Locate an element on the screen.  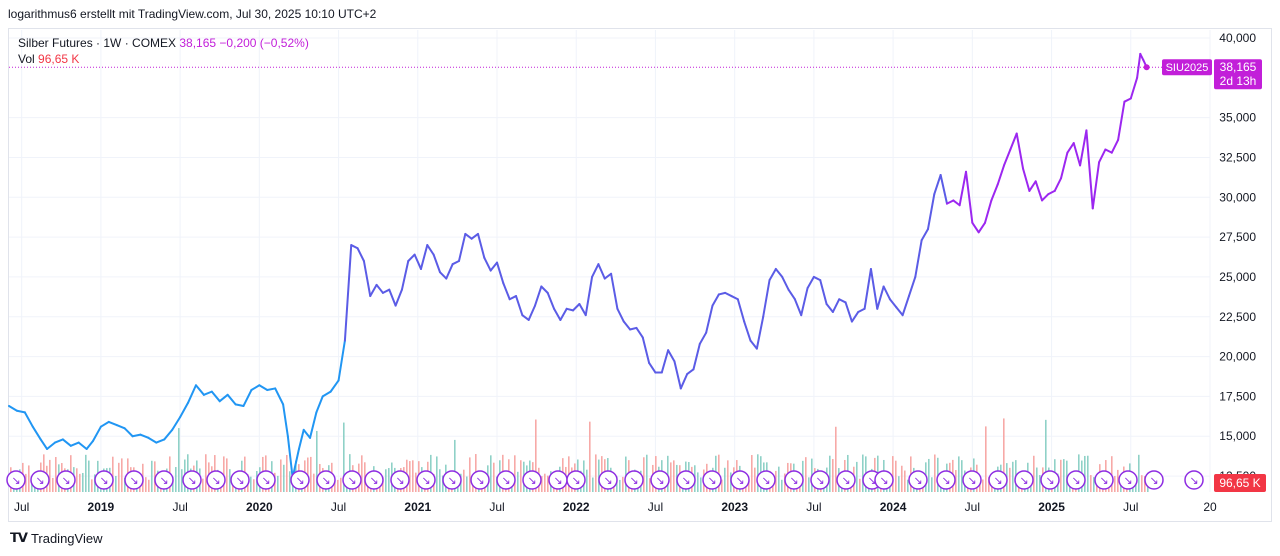
y-tick-label: 40,000 is located at coordinates (1237, 38).